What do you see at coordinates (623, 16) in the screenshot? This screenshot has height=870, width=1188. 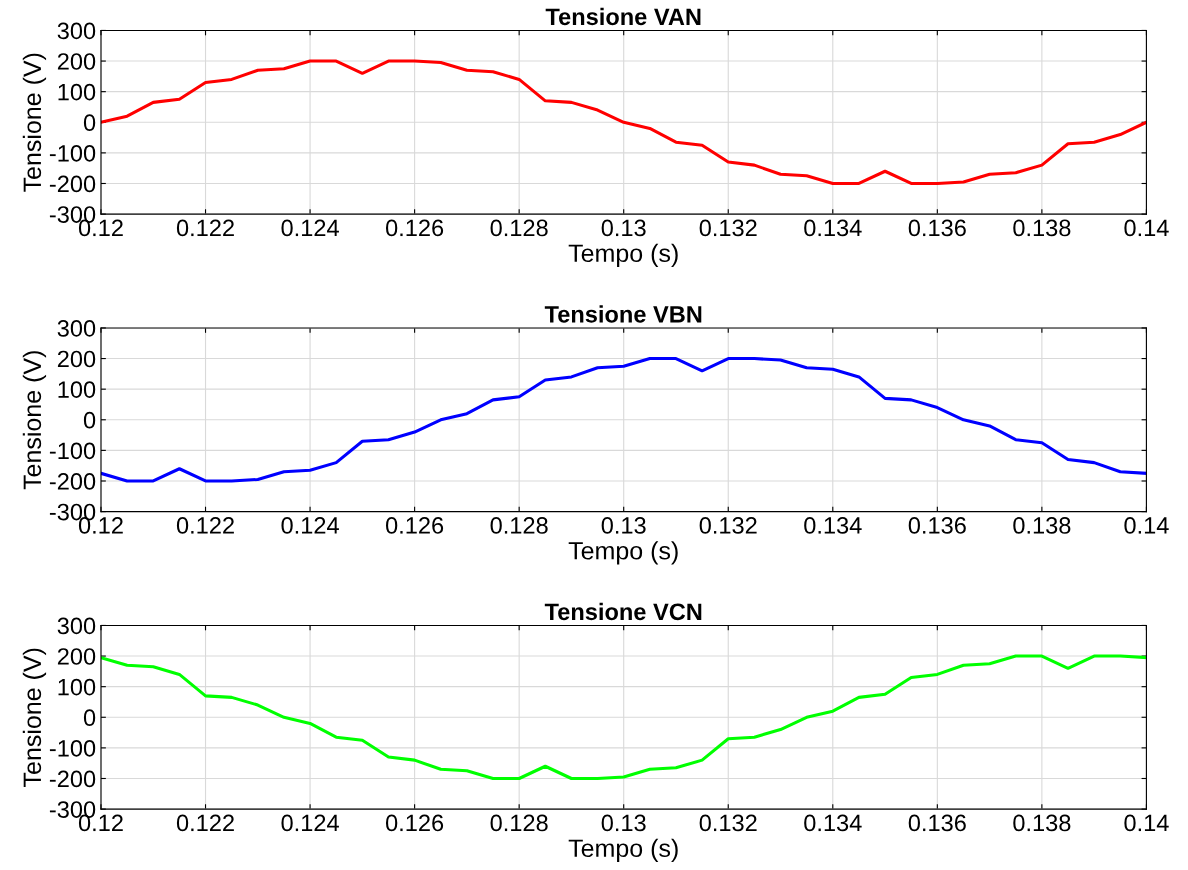 I see `chart-title: Tensione VAN` at bounding box center [623, 16].